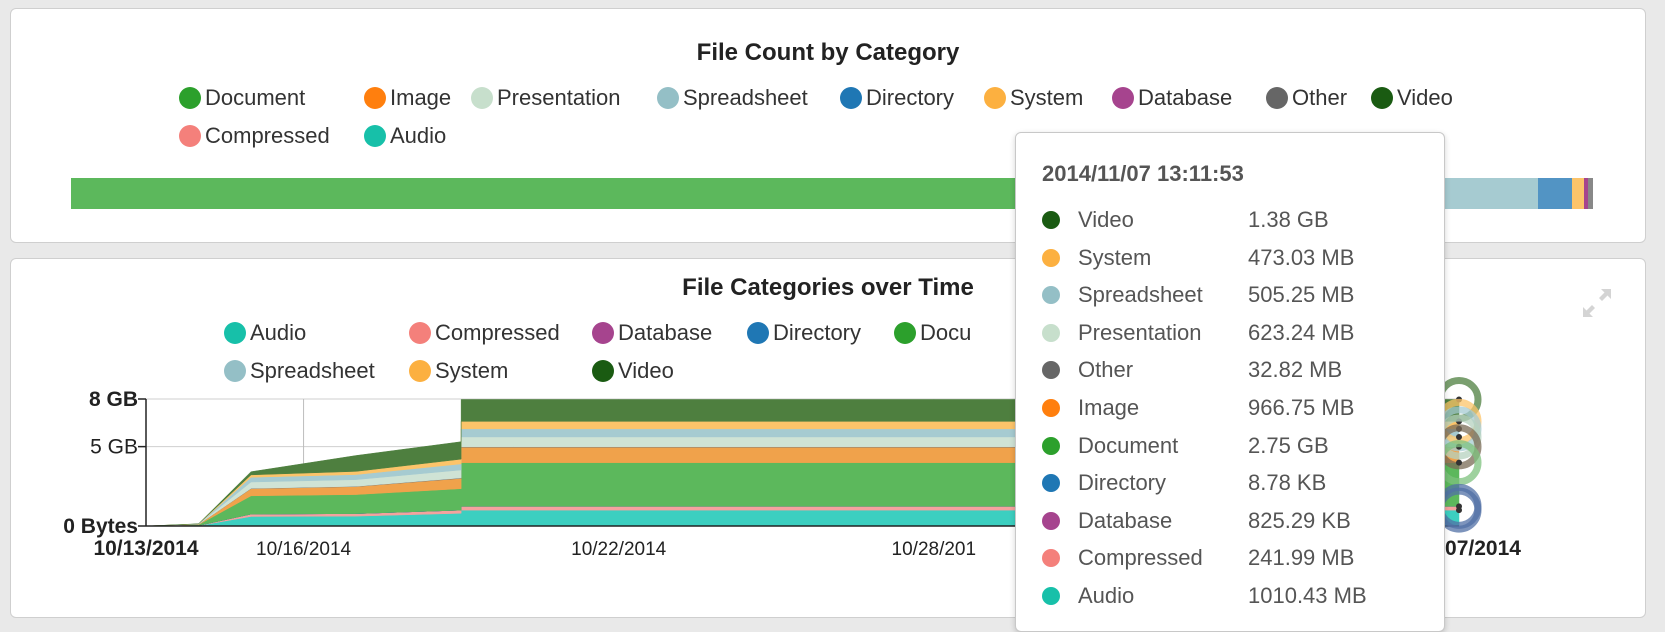  What do you see at coordinates (304, 549) in the screenshot?
I see `x-tick-label: 10/16/2014` at bounding box center [304, 549].